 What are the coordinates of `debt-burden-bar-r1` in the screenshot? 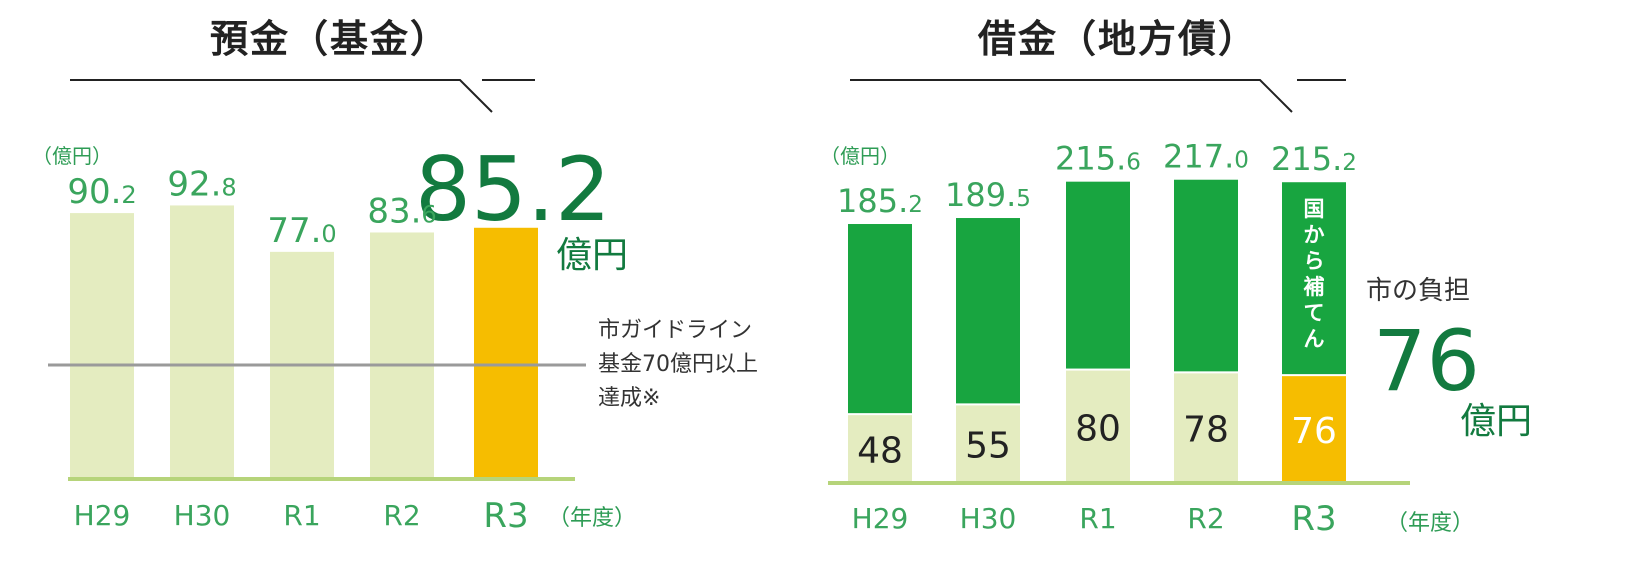 It's located at (1098, 426).